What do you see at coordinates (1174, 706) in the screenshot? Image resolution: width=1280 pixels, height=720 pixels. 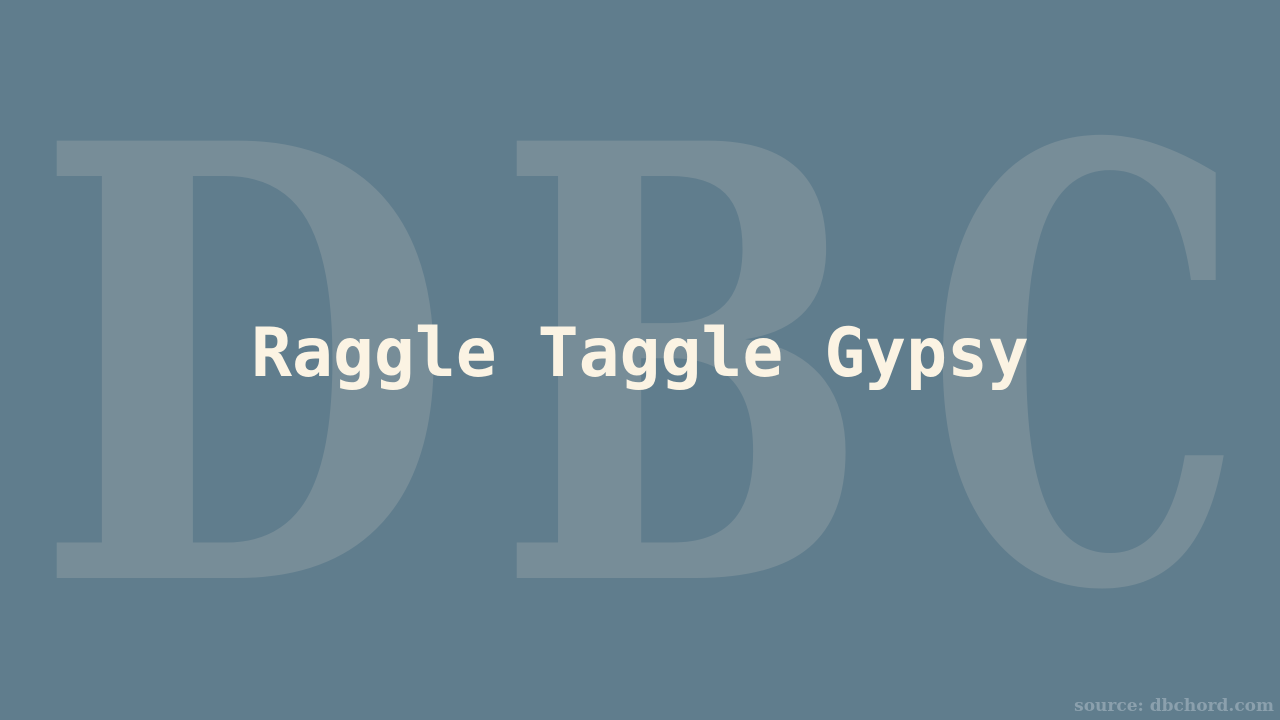 I see `source-credit: source: dbchord.com` at bounding box center [1174, 706].